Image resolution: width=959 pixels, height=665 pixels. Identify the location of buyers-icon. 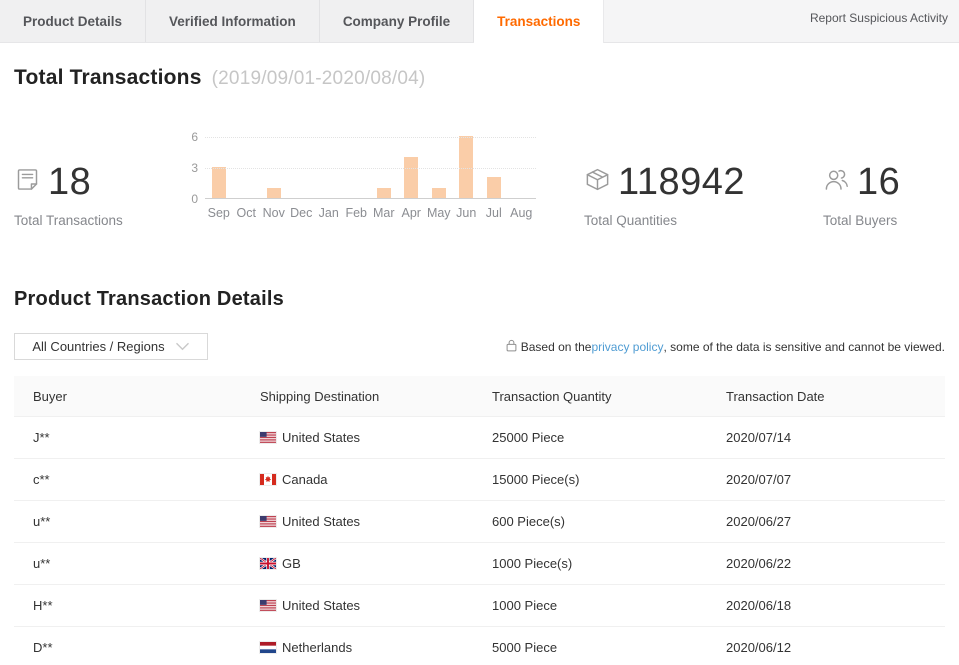
(840, 182).